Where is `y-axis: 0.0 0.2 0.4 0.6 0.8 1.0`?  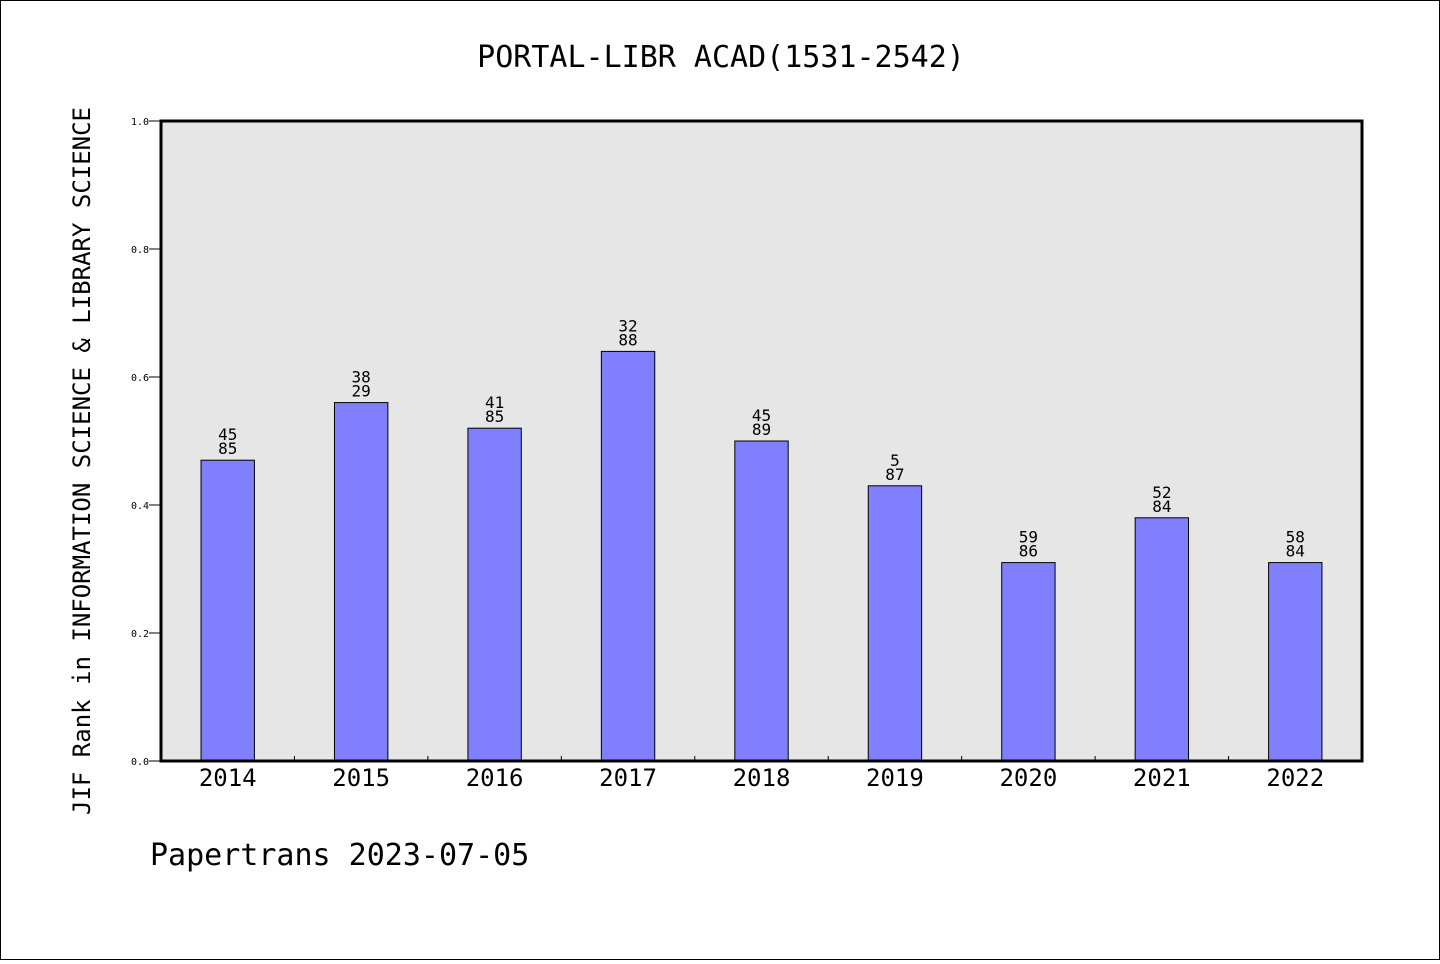 y-axis: 0.0 0.2 0.4 0.6 0.8 1.0 is located at coordinates (146, 442).